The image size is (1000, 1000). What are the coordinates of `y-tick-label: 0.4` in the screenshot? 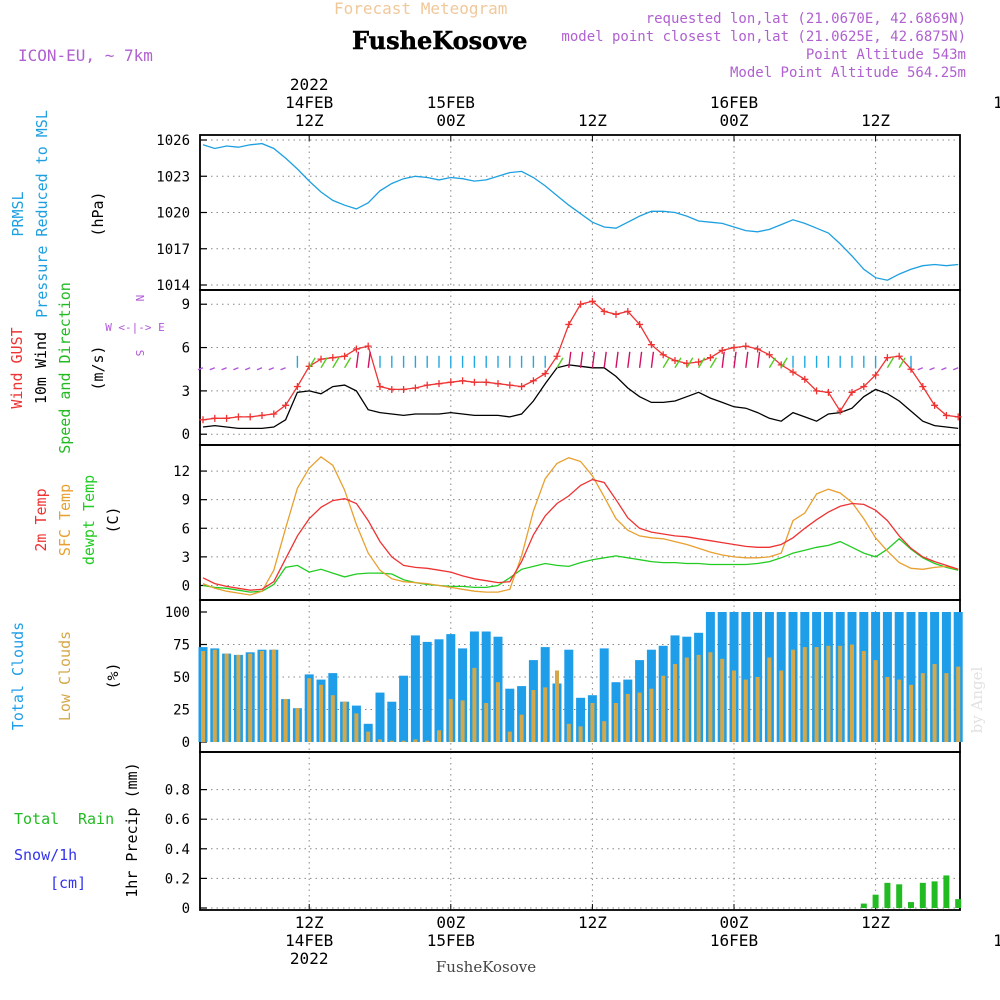 It's located at (177, 850).